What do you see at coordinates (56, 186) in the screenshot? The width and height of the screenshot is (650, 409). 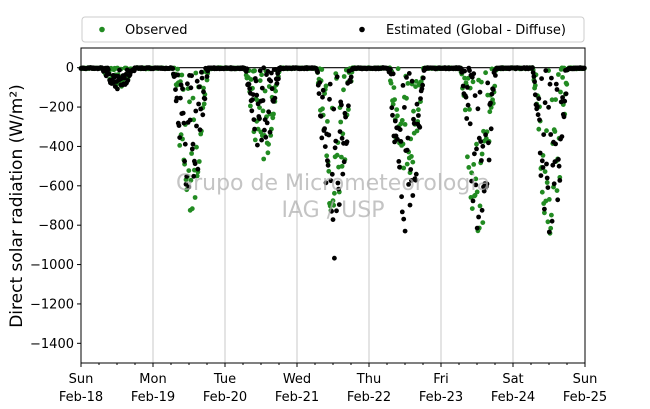 I see `y-tick-label: −600` at bounding box center [56, 186].